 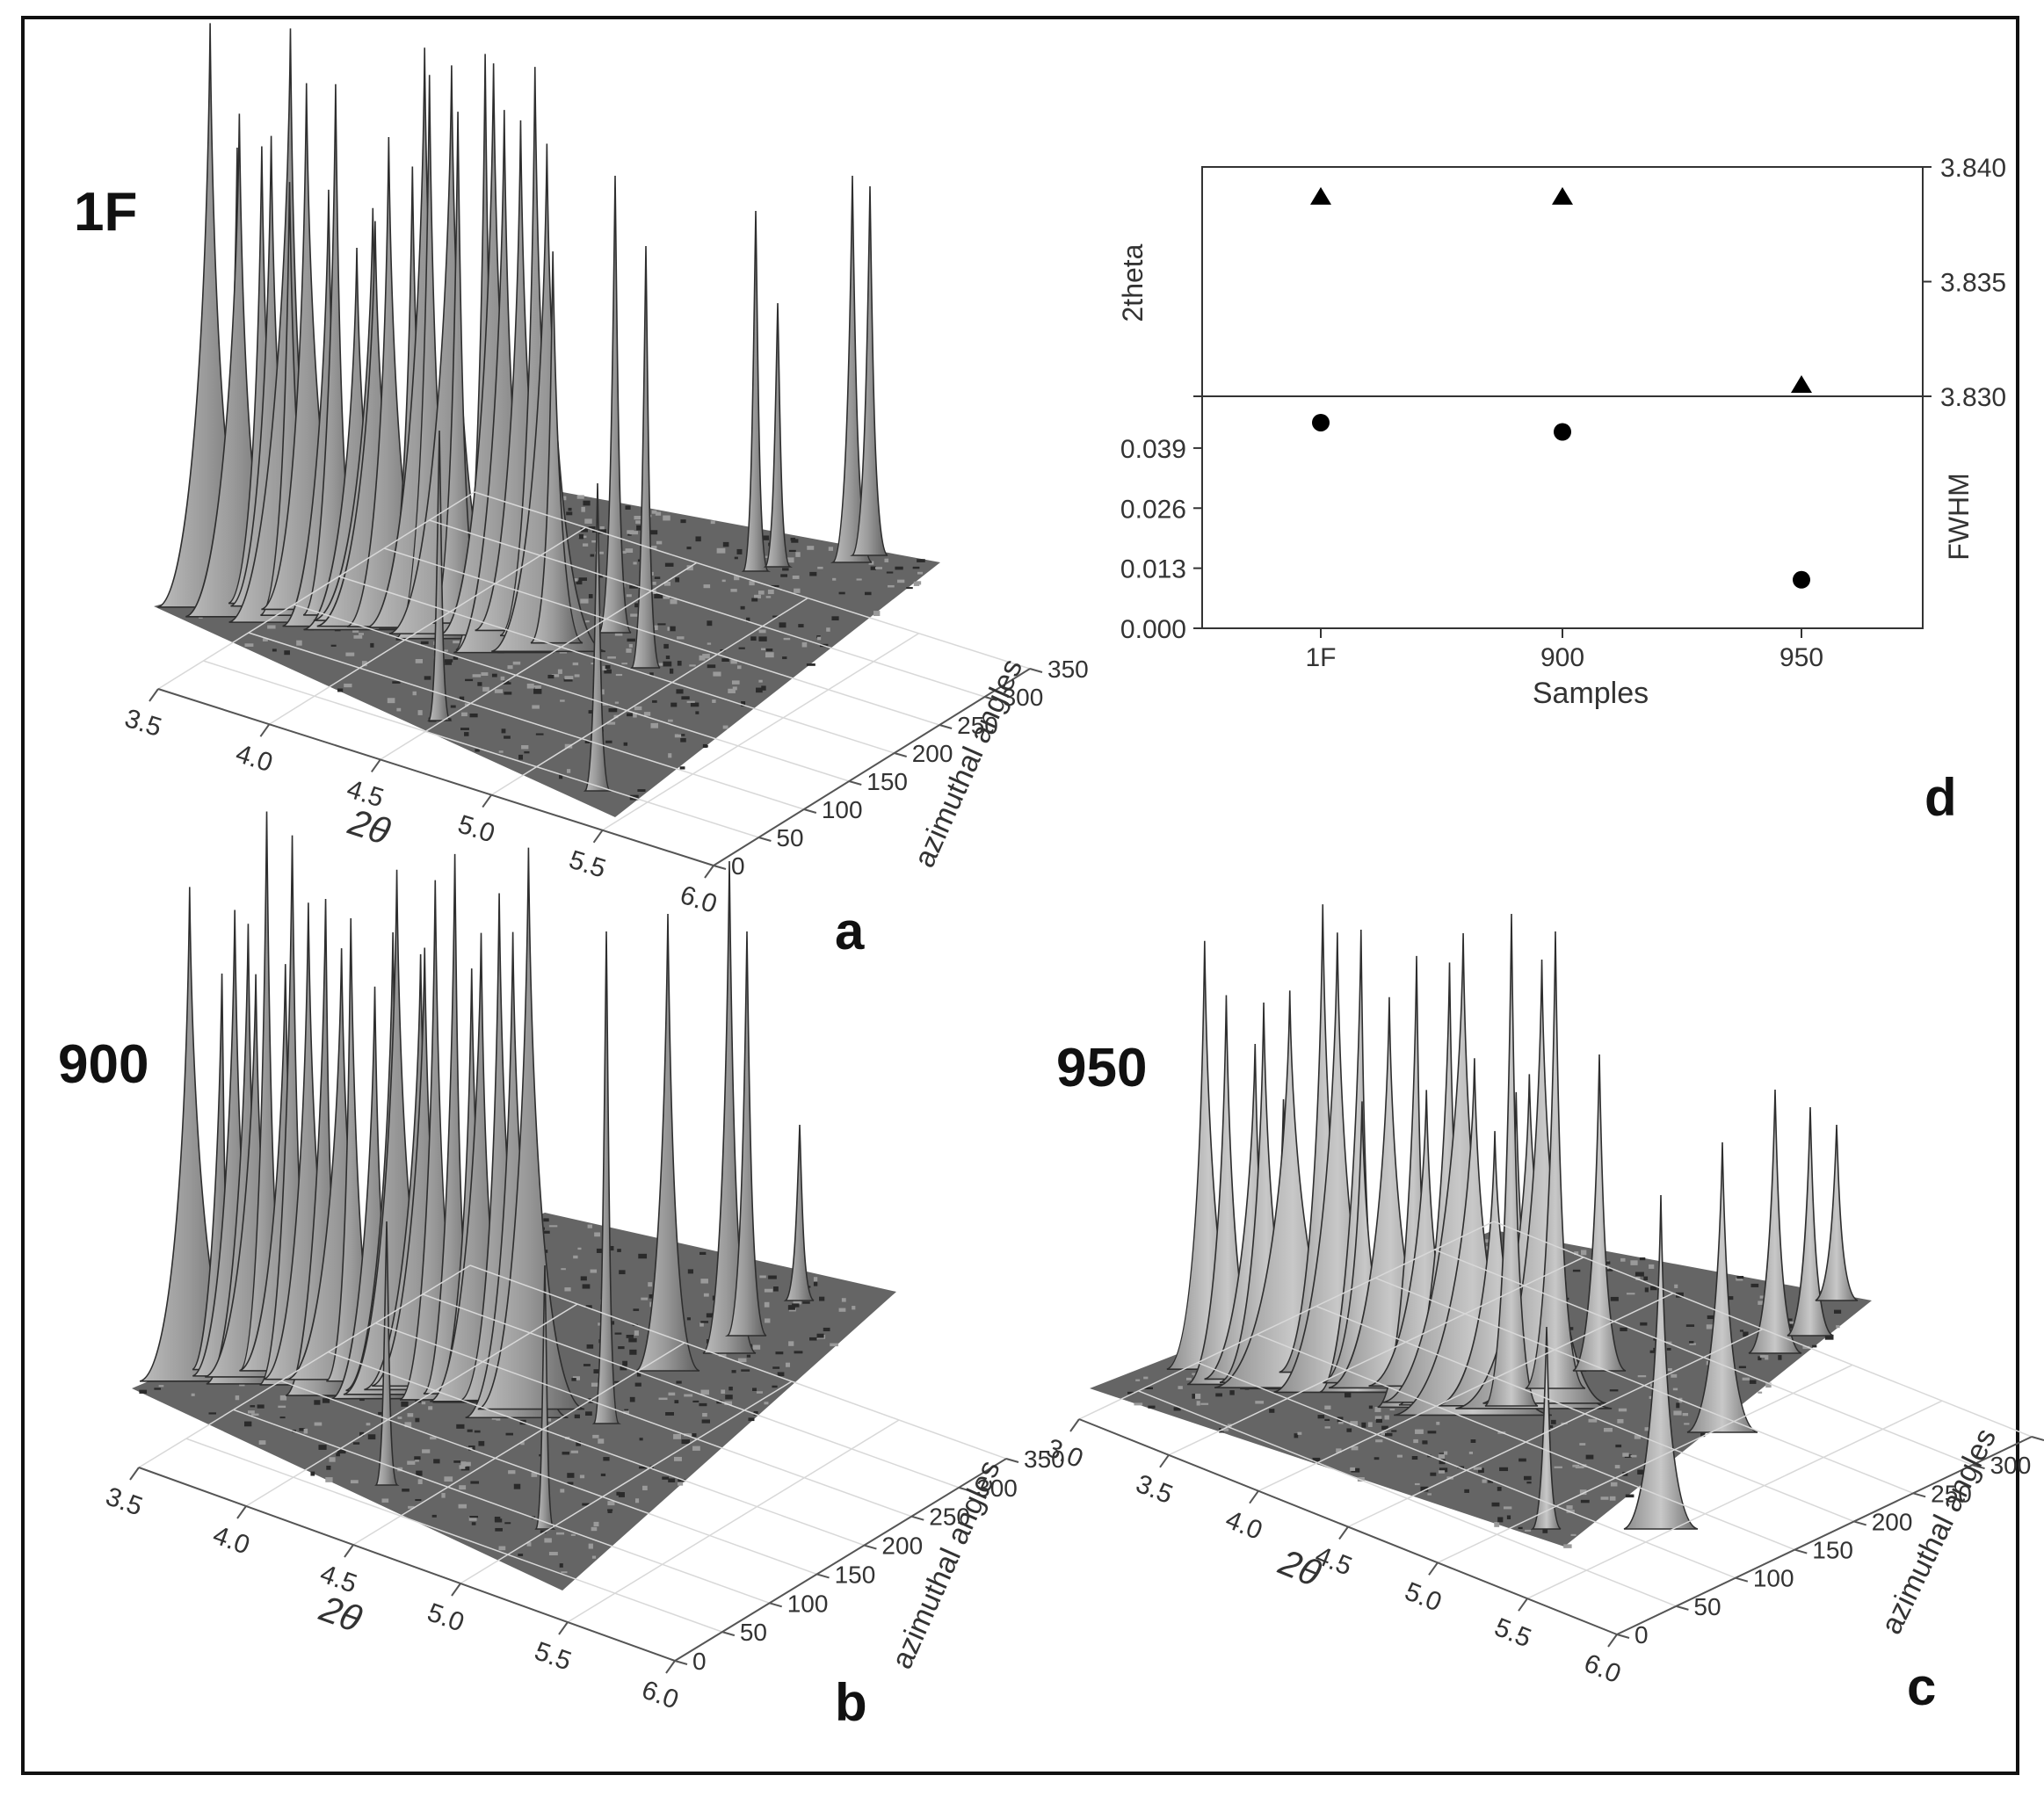 I want to click on triangle-marker-2theta, so click(x=1563, y=196).